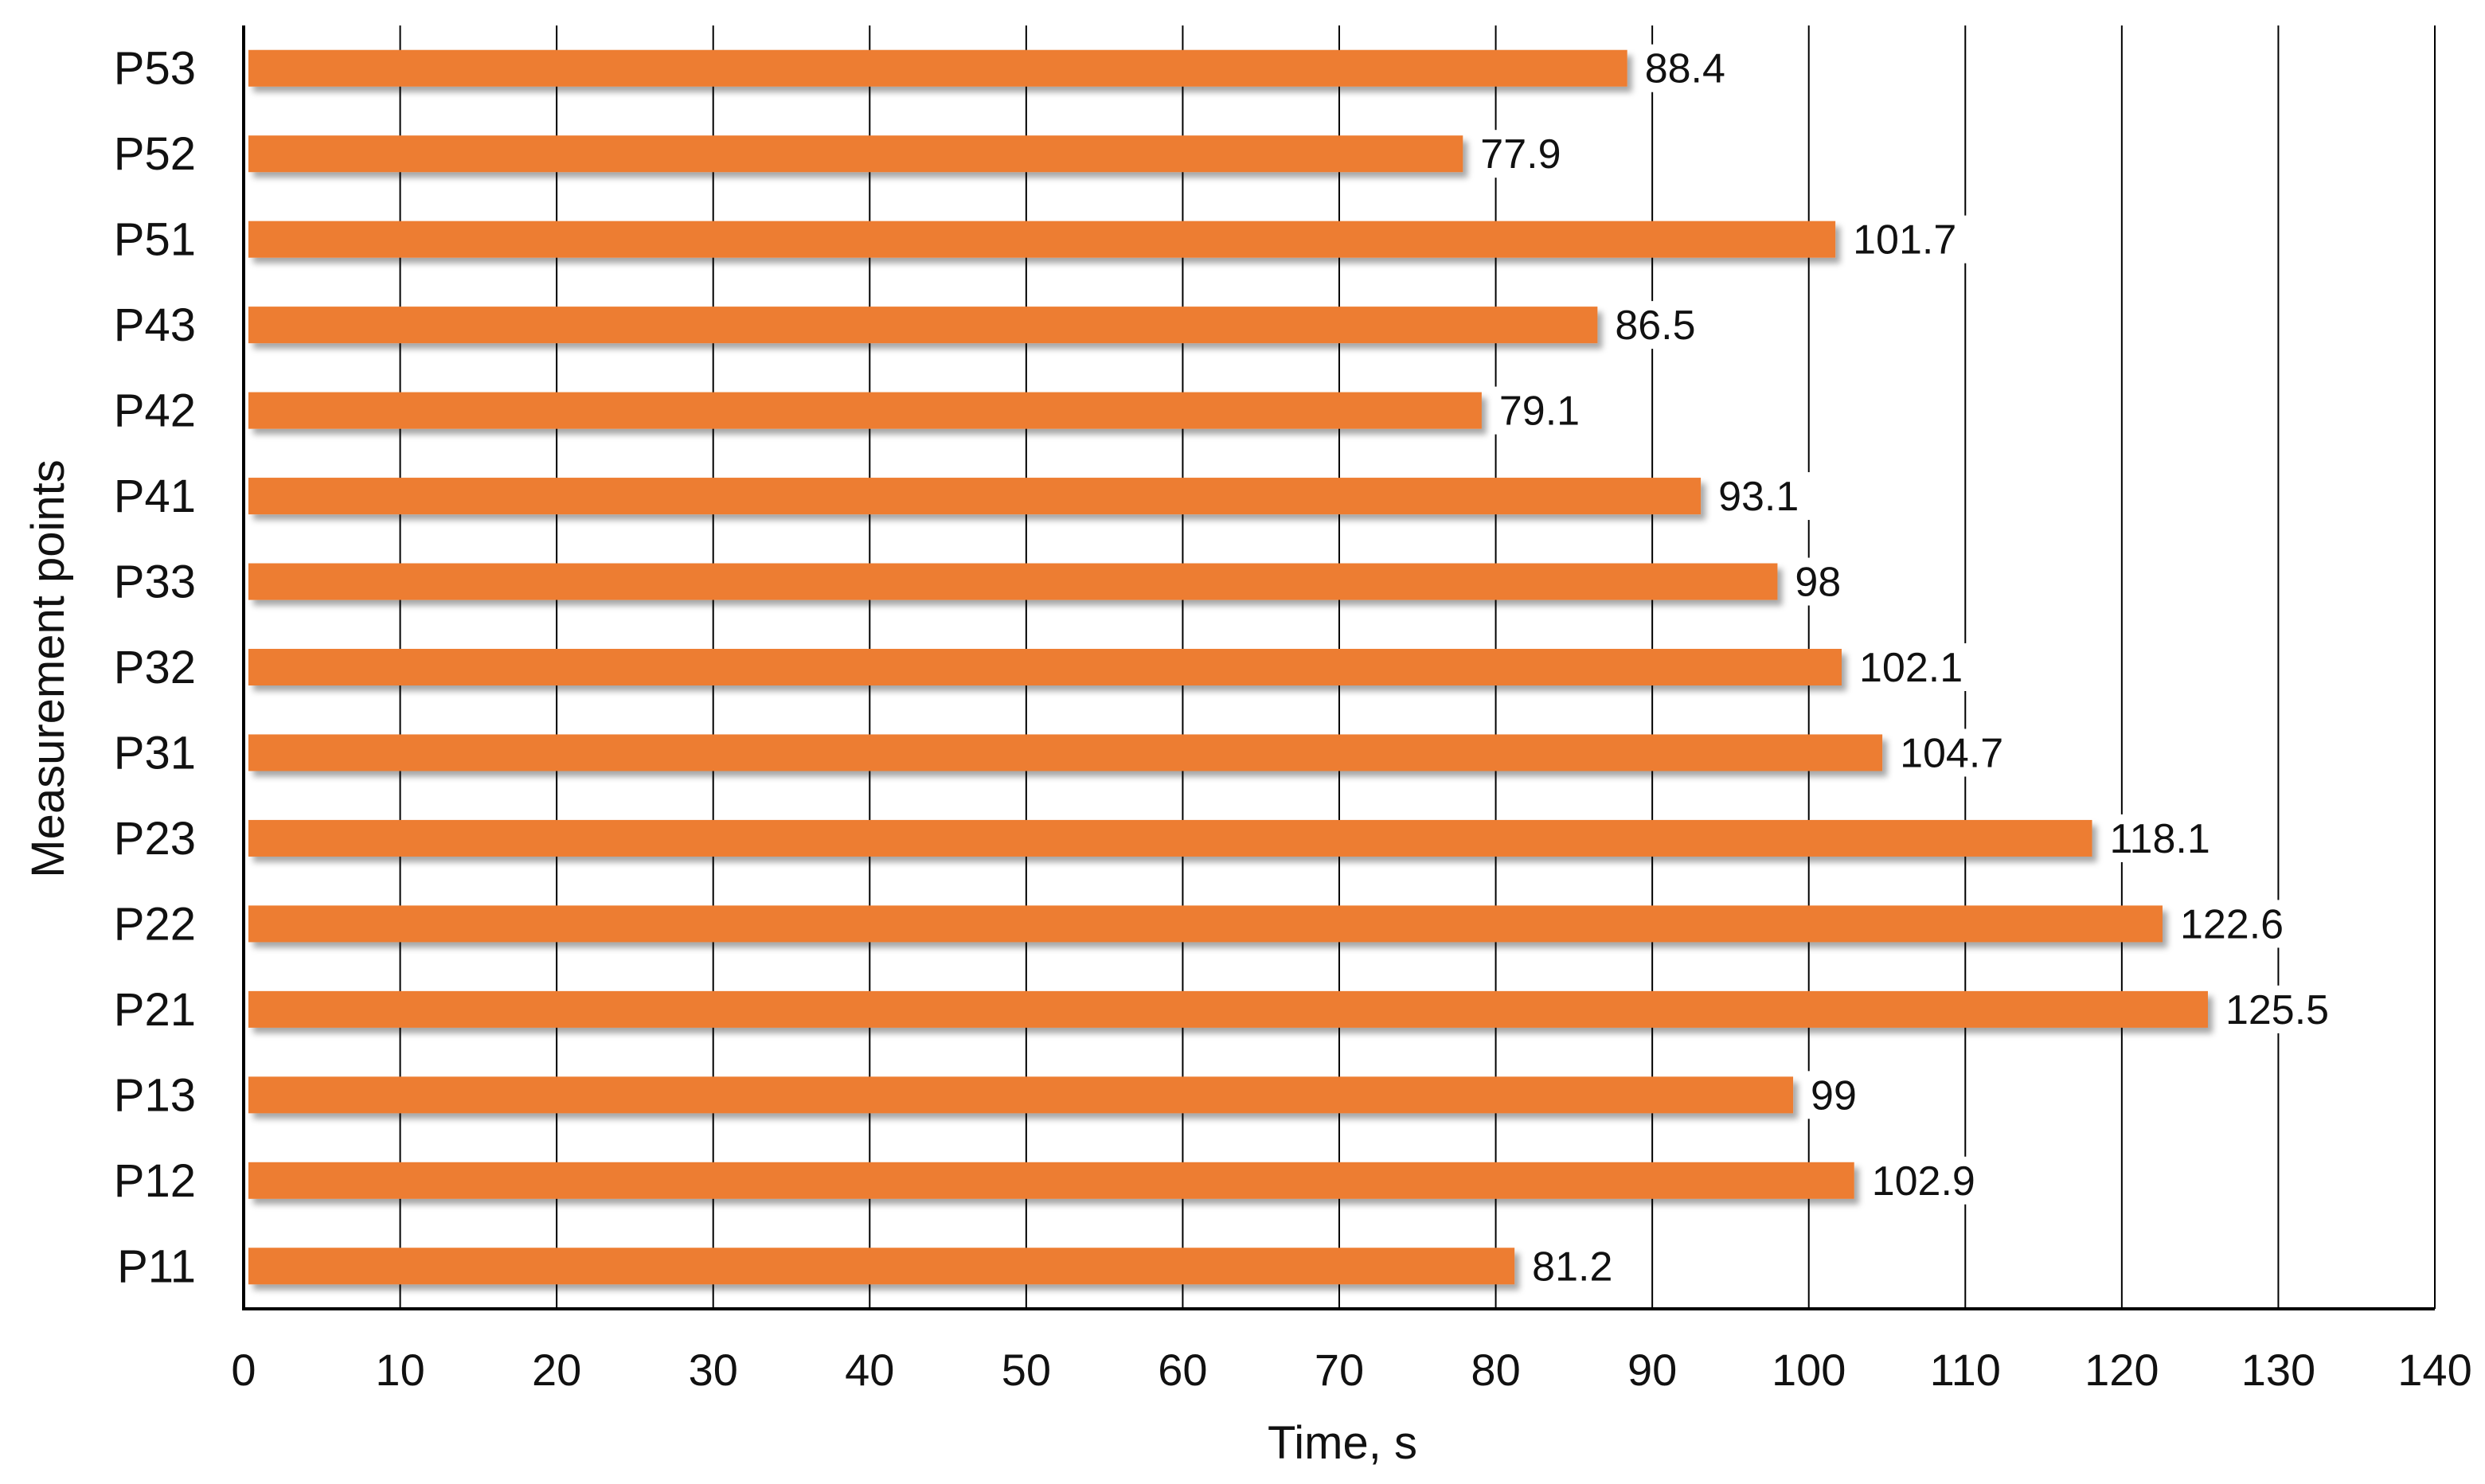 The image size is (2485, 1484). Describe the element at coordinates (1758, 497) in the screenshot. I see `value-label: 93.1` at that location.